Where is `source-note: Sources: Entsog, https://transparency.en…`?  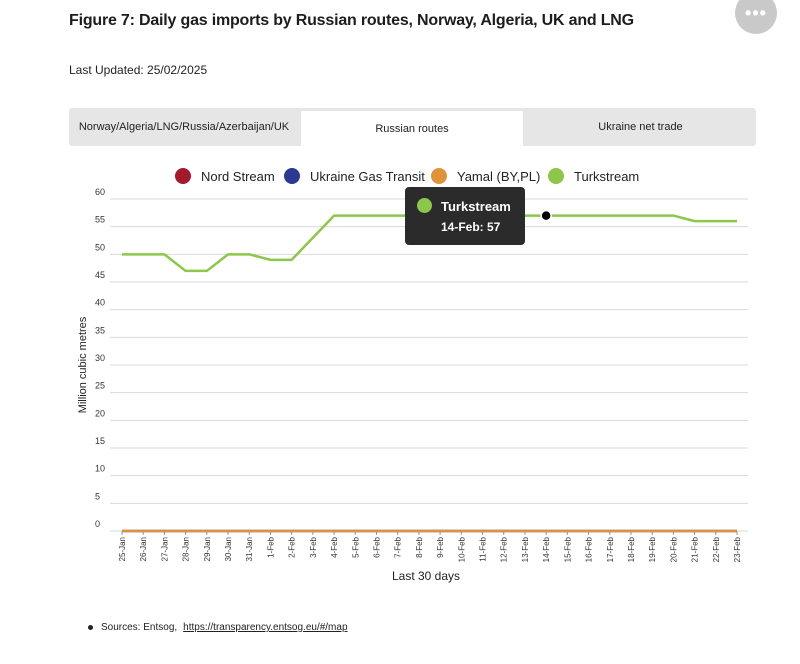
source-note: Sources: Entsog, https://transparency.en… is located at coordinates (218, 627).